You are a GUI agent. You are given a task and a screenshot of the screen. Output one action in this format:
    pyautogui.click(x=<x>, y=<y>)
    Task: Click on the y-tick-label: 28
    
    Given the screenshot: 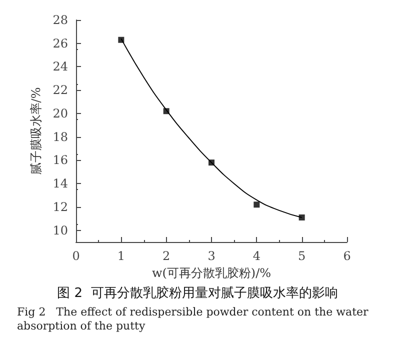 What is the action you would take?
    pyautogui.click(x=60, y=20)
    